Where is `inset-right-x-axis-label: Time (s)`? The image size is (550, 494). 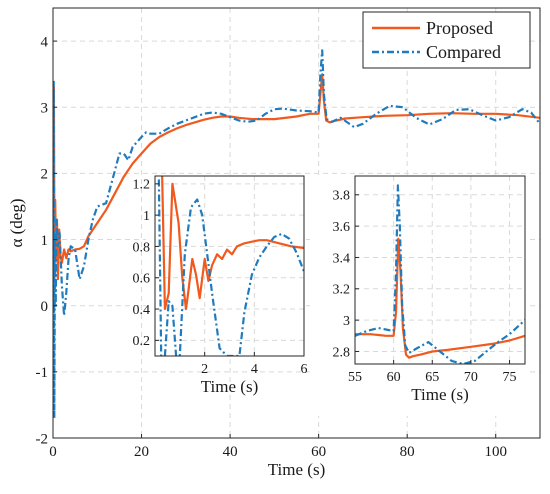 inset-right-x-axis-label: Time (s) is located at coordinates (439, 394).